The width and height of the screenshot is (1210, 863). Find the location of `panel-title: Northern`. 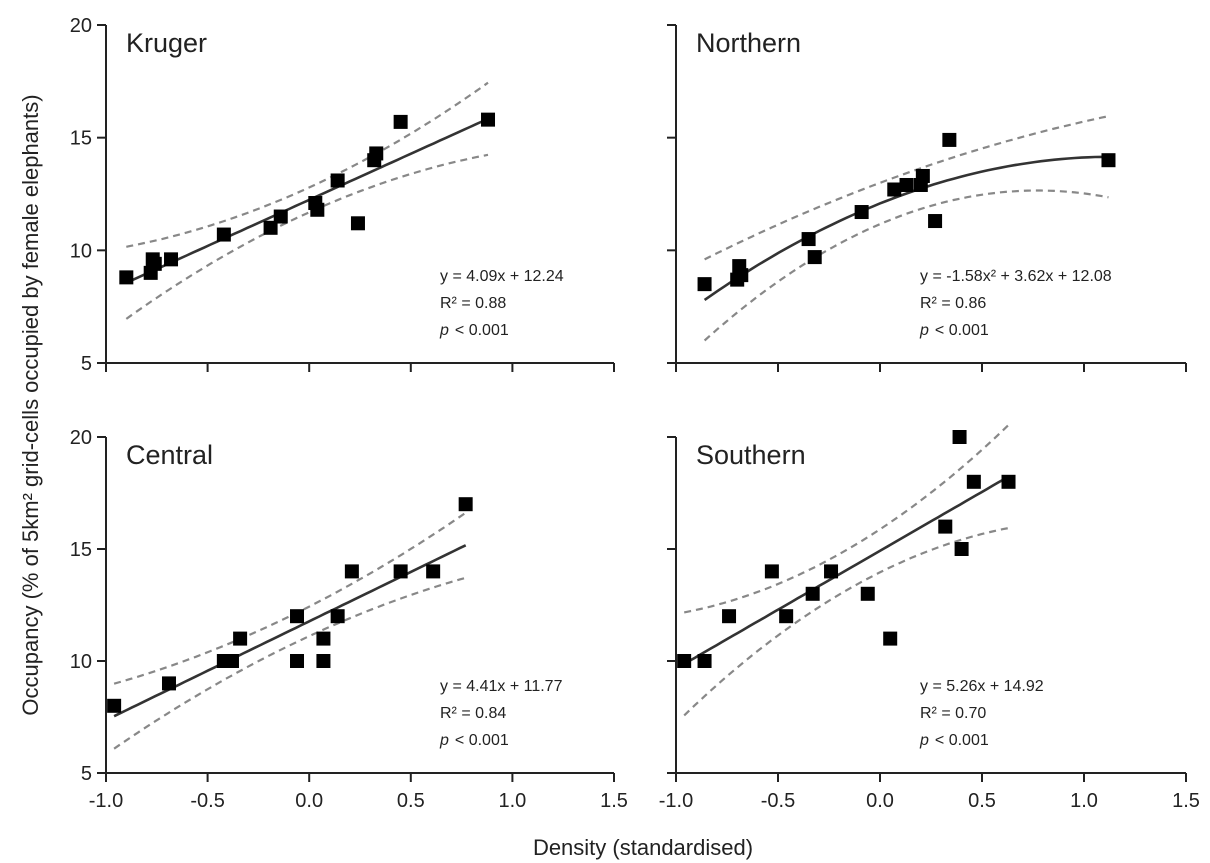

panel-title: Northern is located at coordinates (748, 43).